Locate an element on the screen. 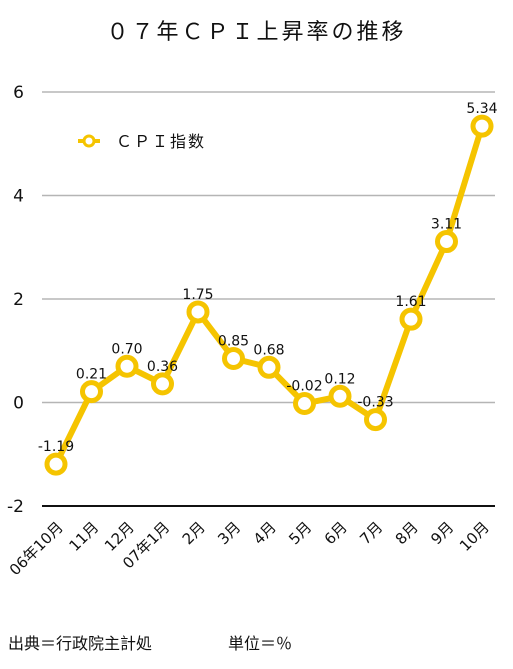 This screenshot has width=513, height=669. legend-label: ＣＰＩ指数 is located at coordinates (161, 141).